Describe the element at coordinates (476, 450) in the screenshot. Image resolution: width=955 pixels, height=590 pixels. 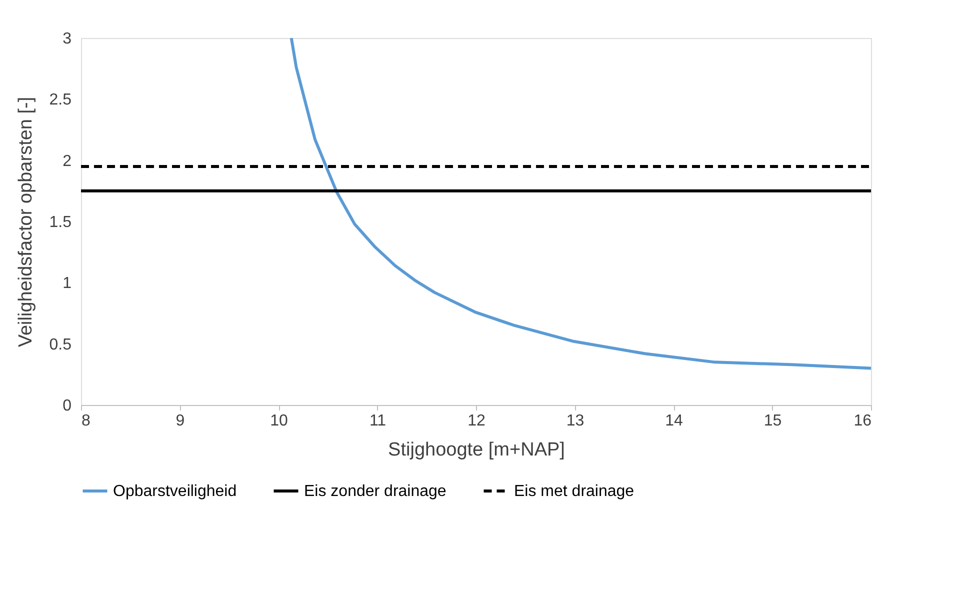
I see `x-axis-title: Stijghoogte [m+NAP]` at that location.